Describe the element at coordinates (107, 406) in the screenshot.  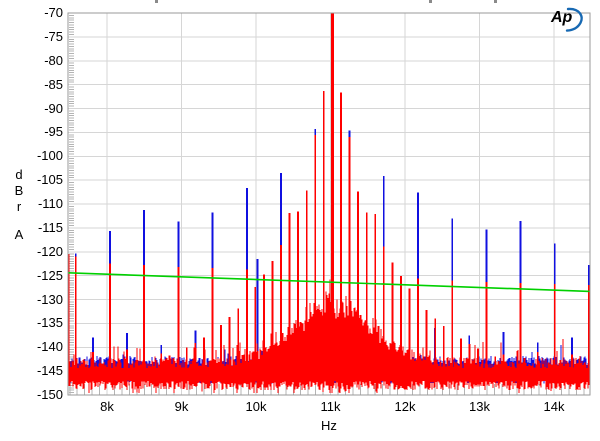
I see `x-tick-label: 8k` at that location.